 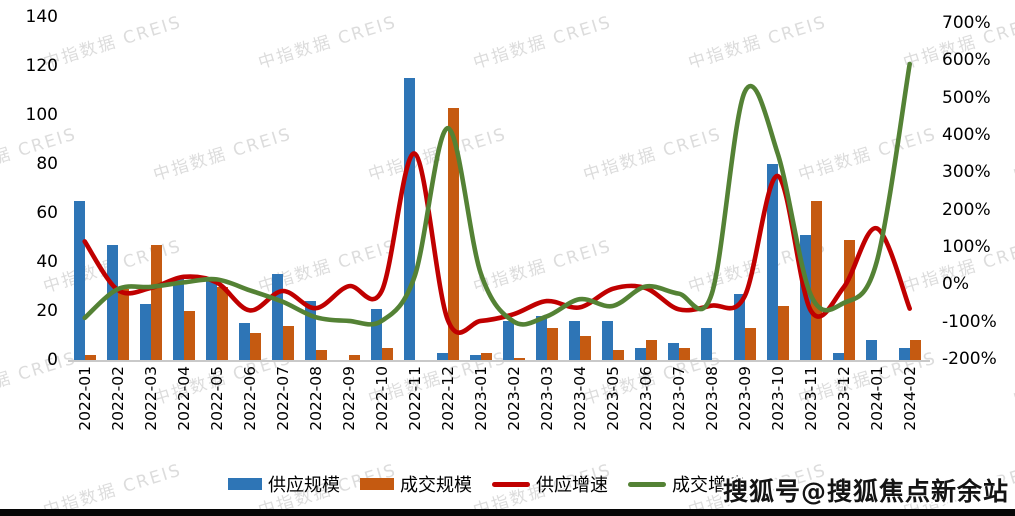 I want to click on legend-item-line: 成交增速, so click(x=686, y=484).